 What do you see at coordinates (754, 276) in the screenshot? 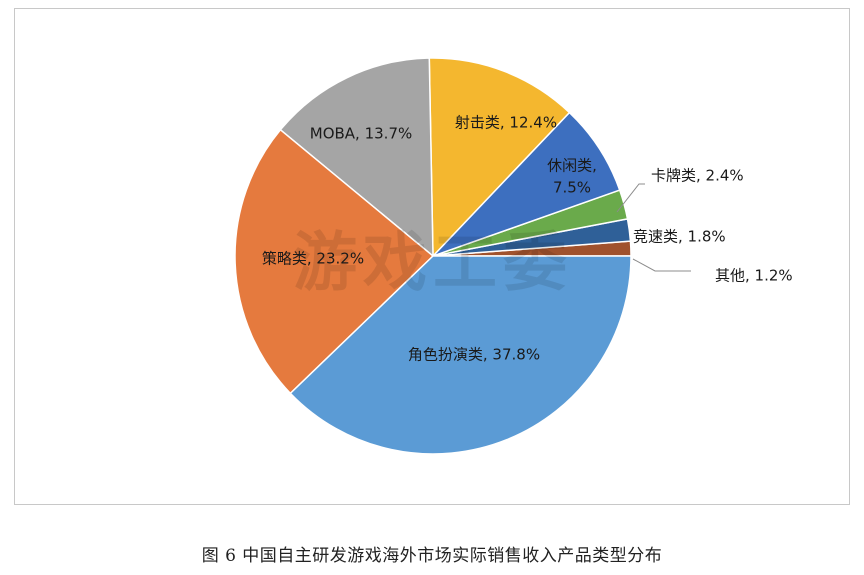
I see `slice-label-0: 其他, 1.2%` at bounding box center [754, 276].